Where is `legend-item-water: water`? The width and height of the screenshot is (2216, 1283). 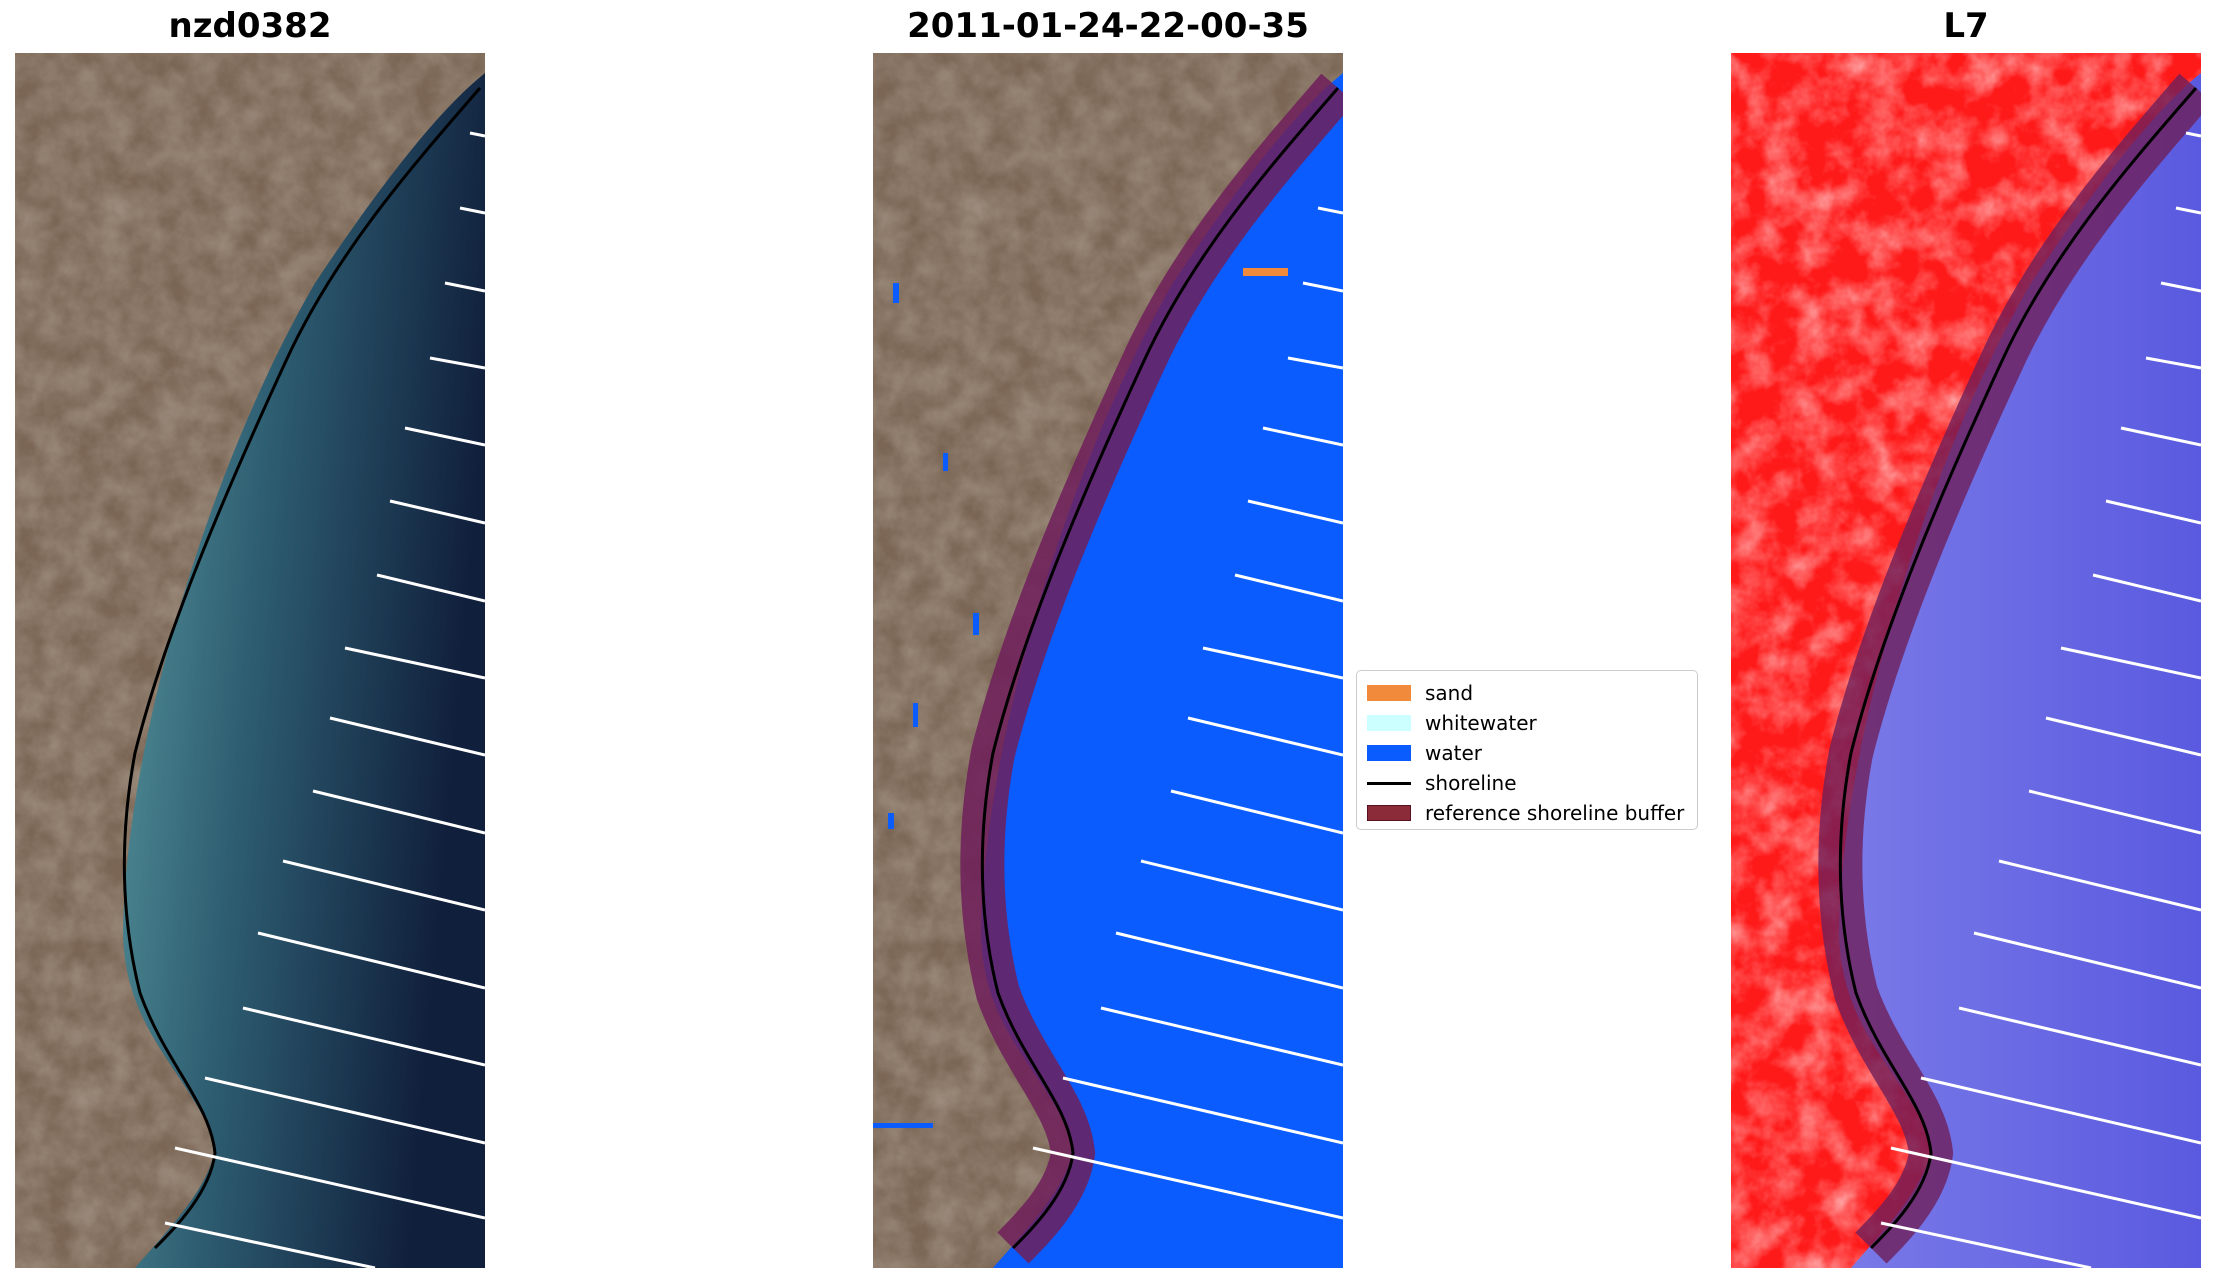 legend-item-water: water is located at coordinates (1527, 753).